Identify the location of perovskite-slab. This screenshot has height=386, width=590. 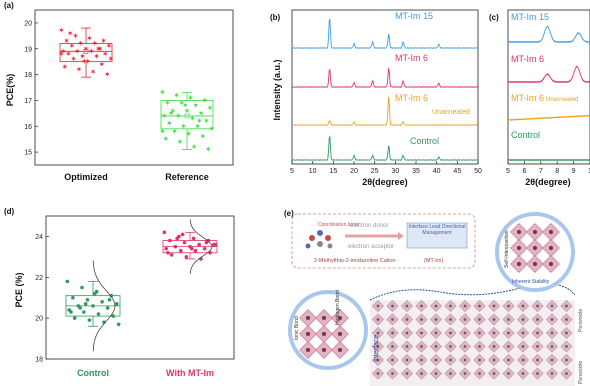
(472, 343).